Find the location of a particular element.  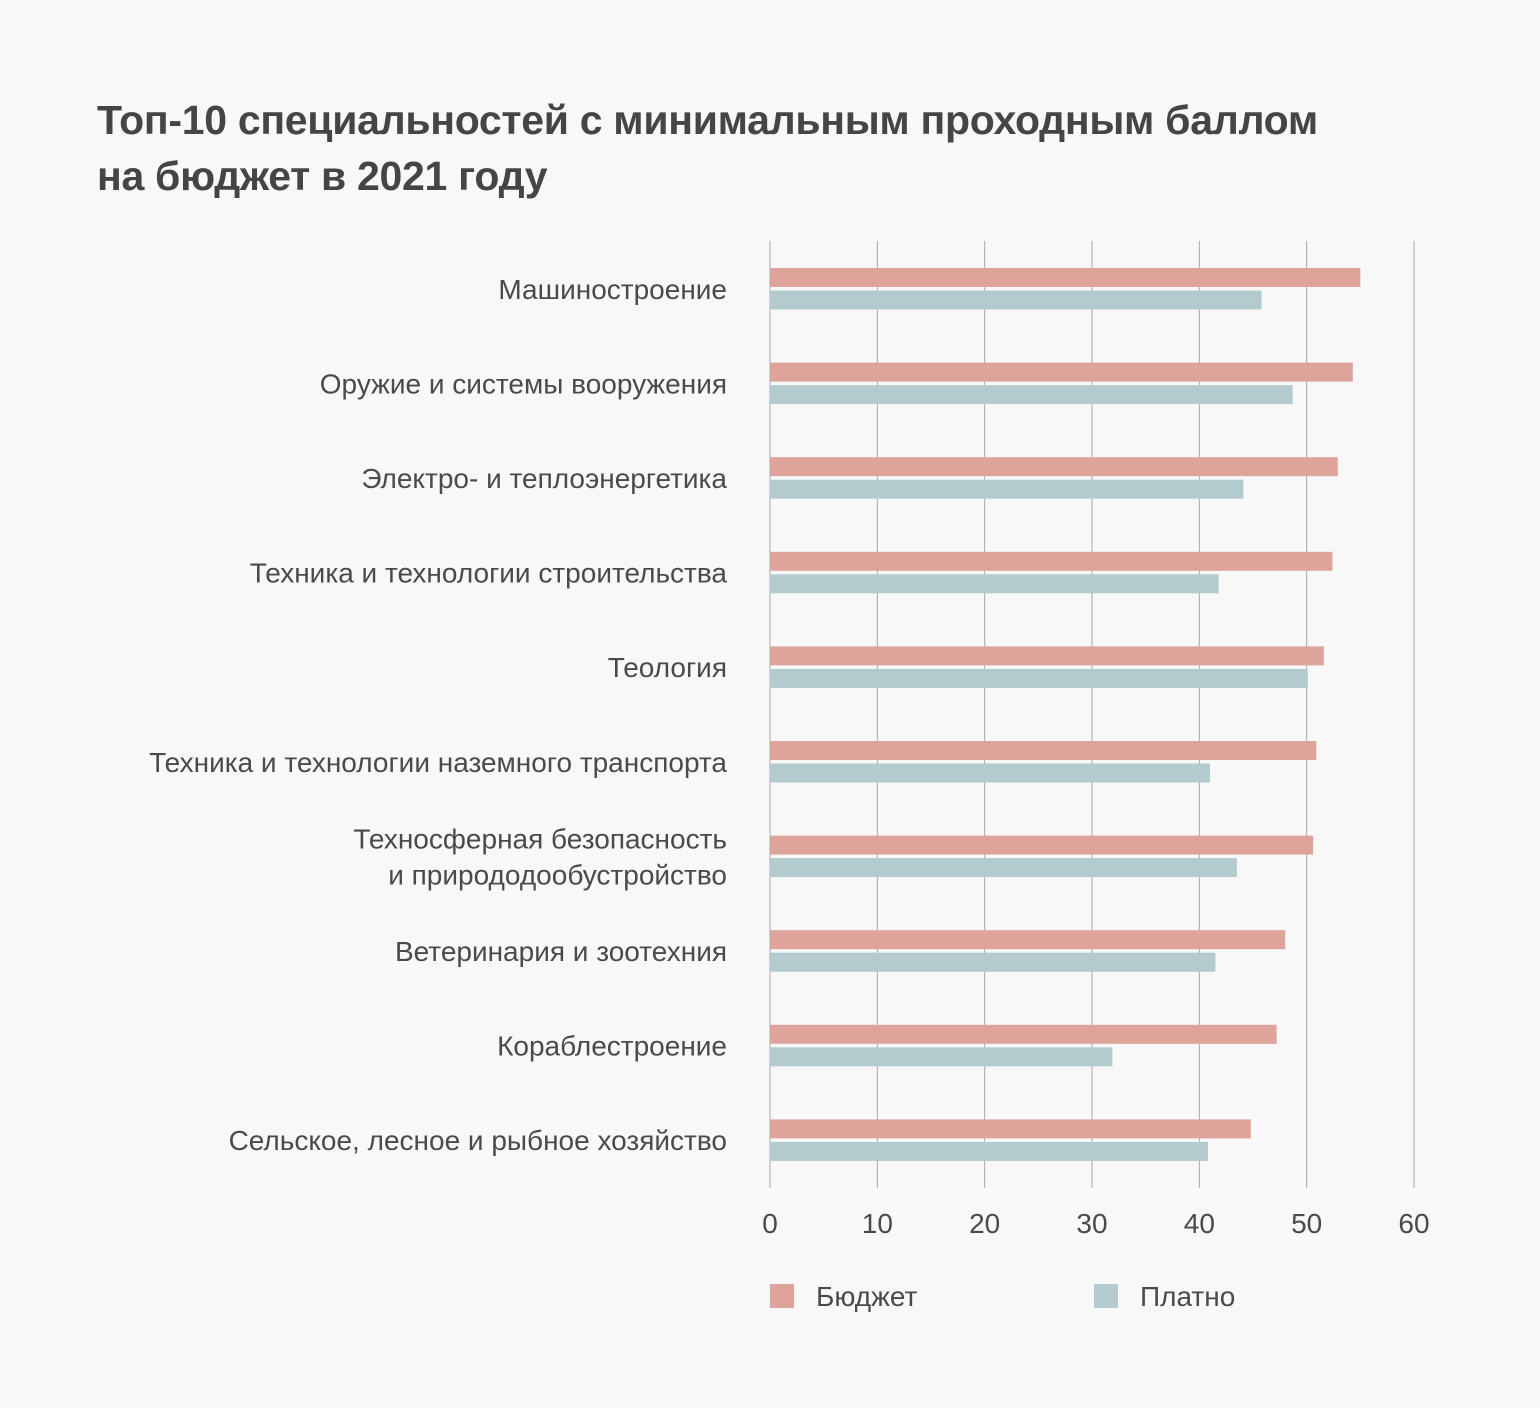

category-label-8: Ветеринария и зоотехния is located at coordinates (561, 951).